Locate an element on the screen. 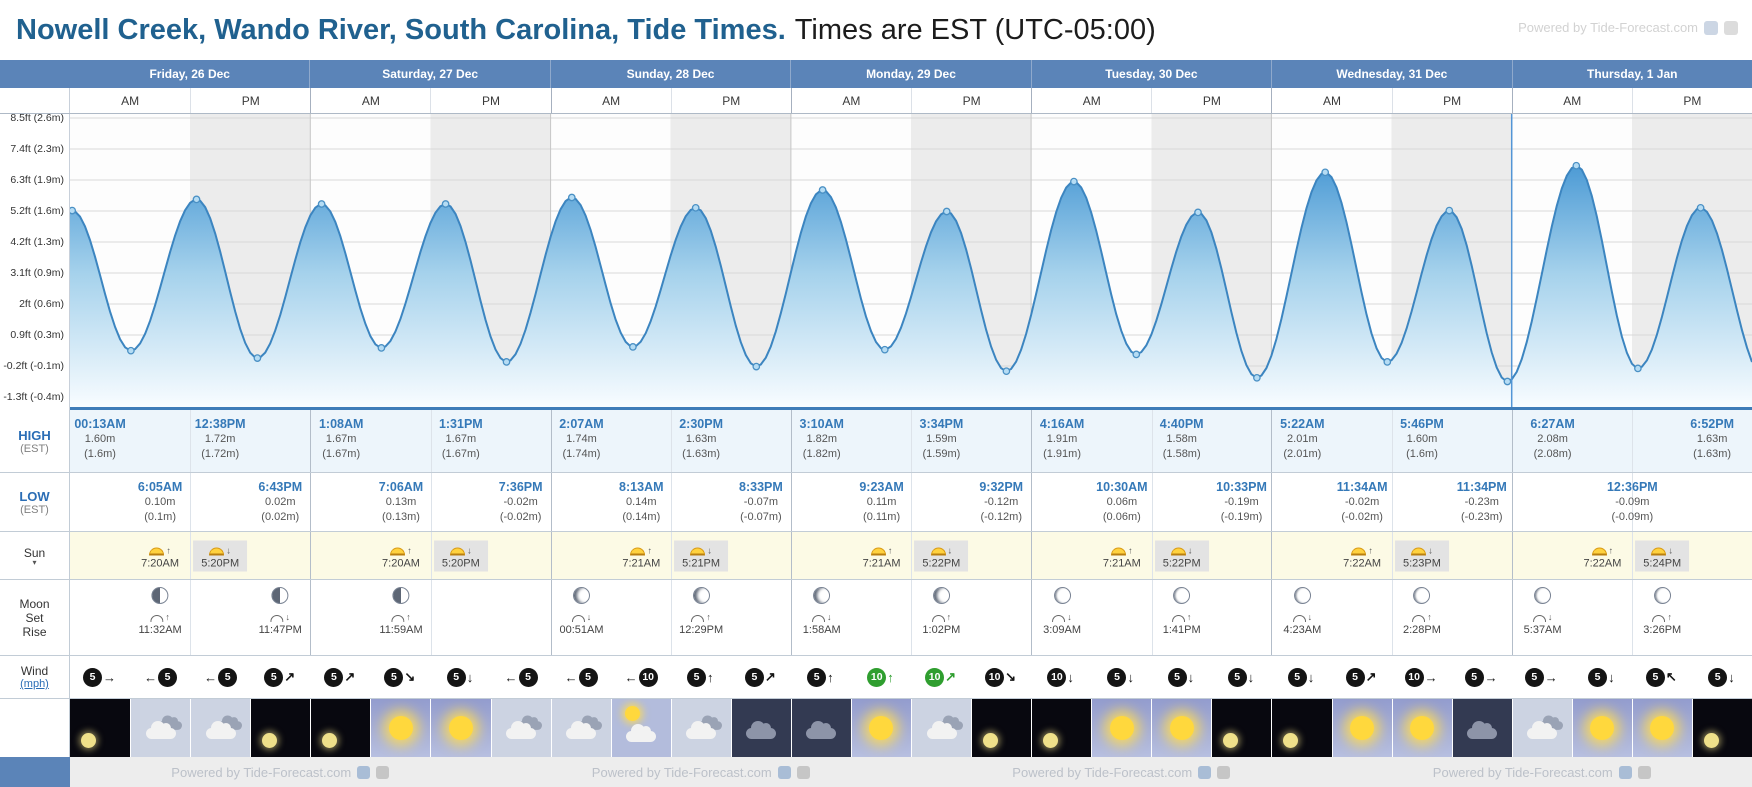  sun-icon is located at coordinates (1662, 728).